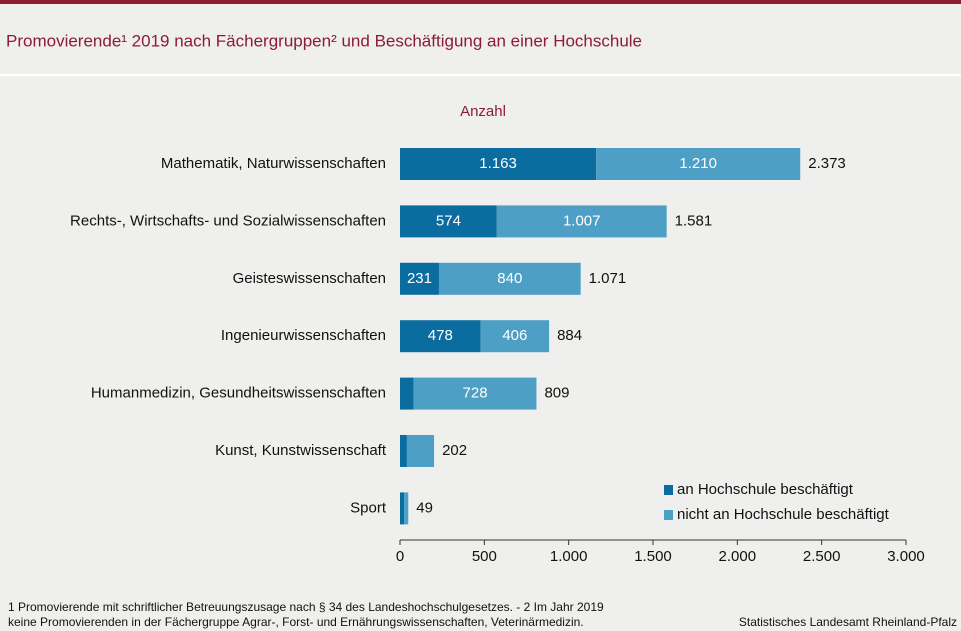  What do you see at coordinates (454, 450) in the screenshot?
I see `total-label: 202` at bounding box center [454, 450].